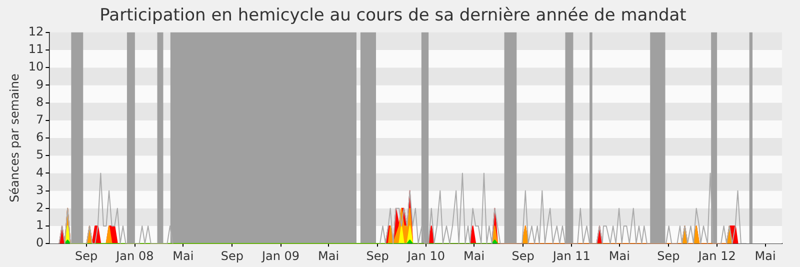 The image size is (800, 267). Describe the element at coordinates (40, 119) in the screenshot. I see `y-tick-label: 7` at that location.